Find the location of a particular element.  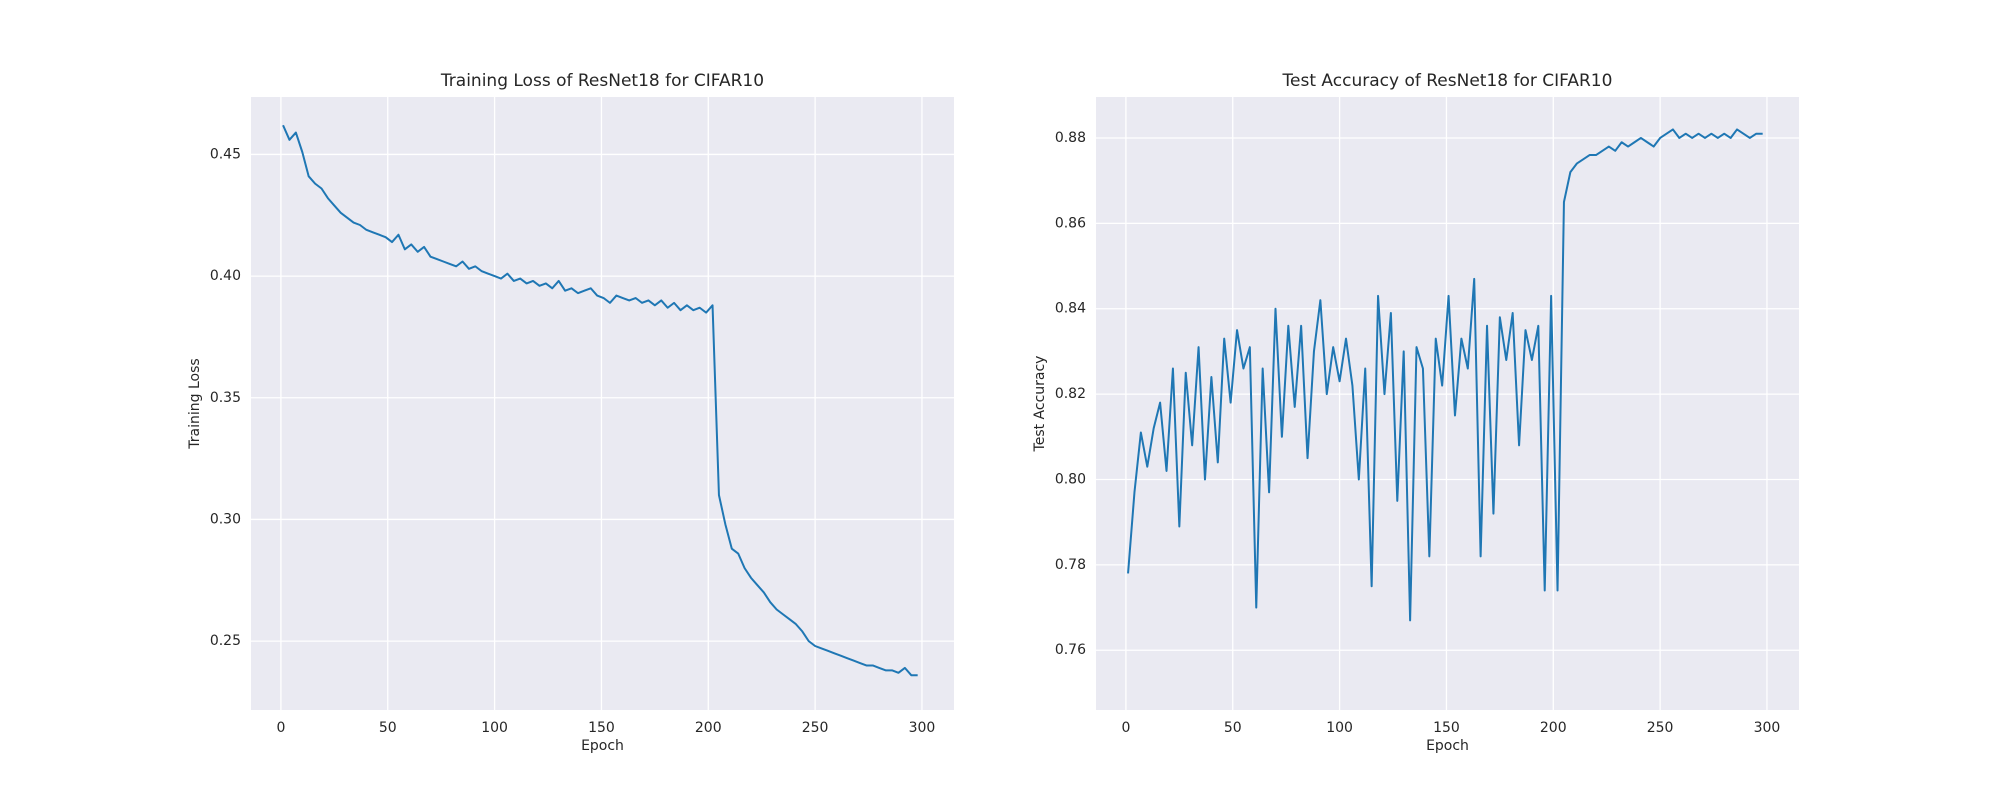

y-tick-label: 0.86 is located at coordinates (1070, 223).